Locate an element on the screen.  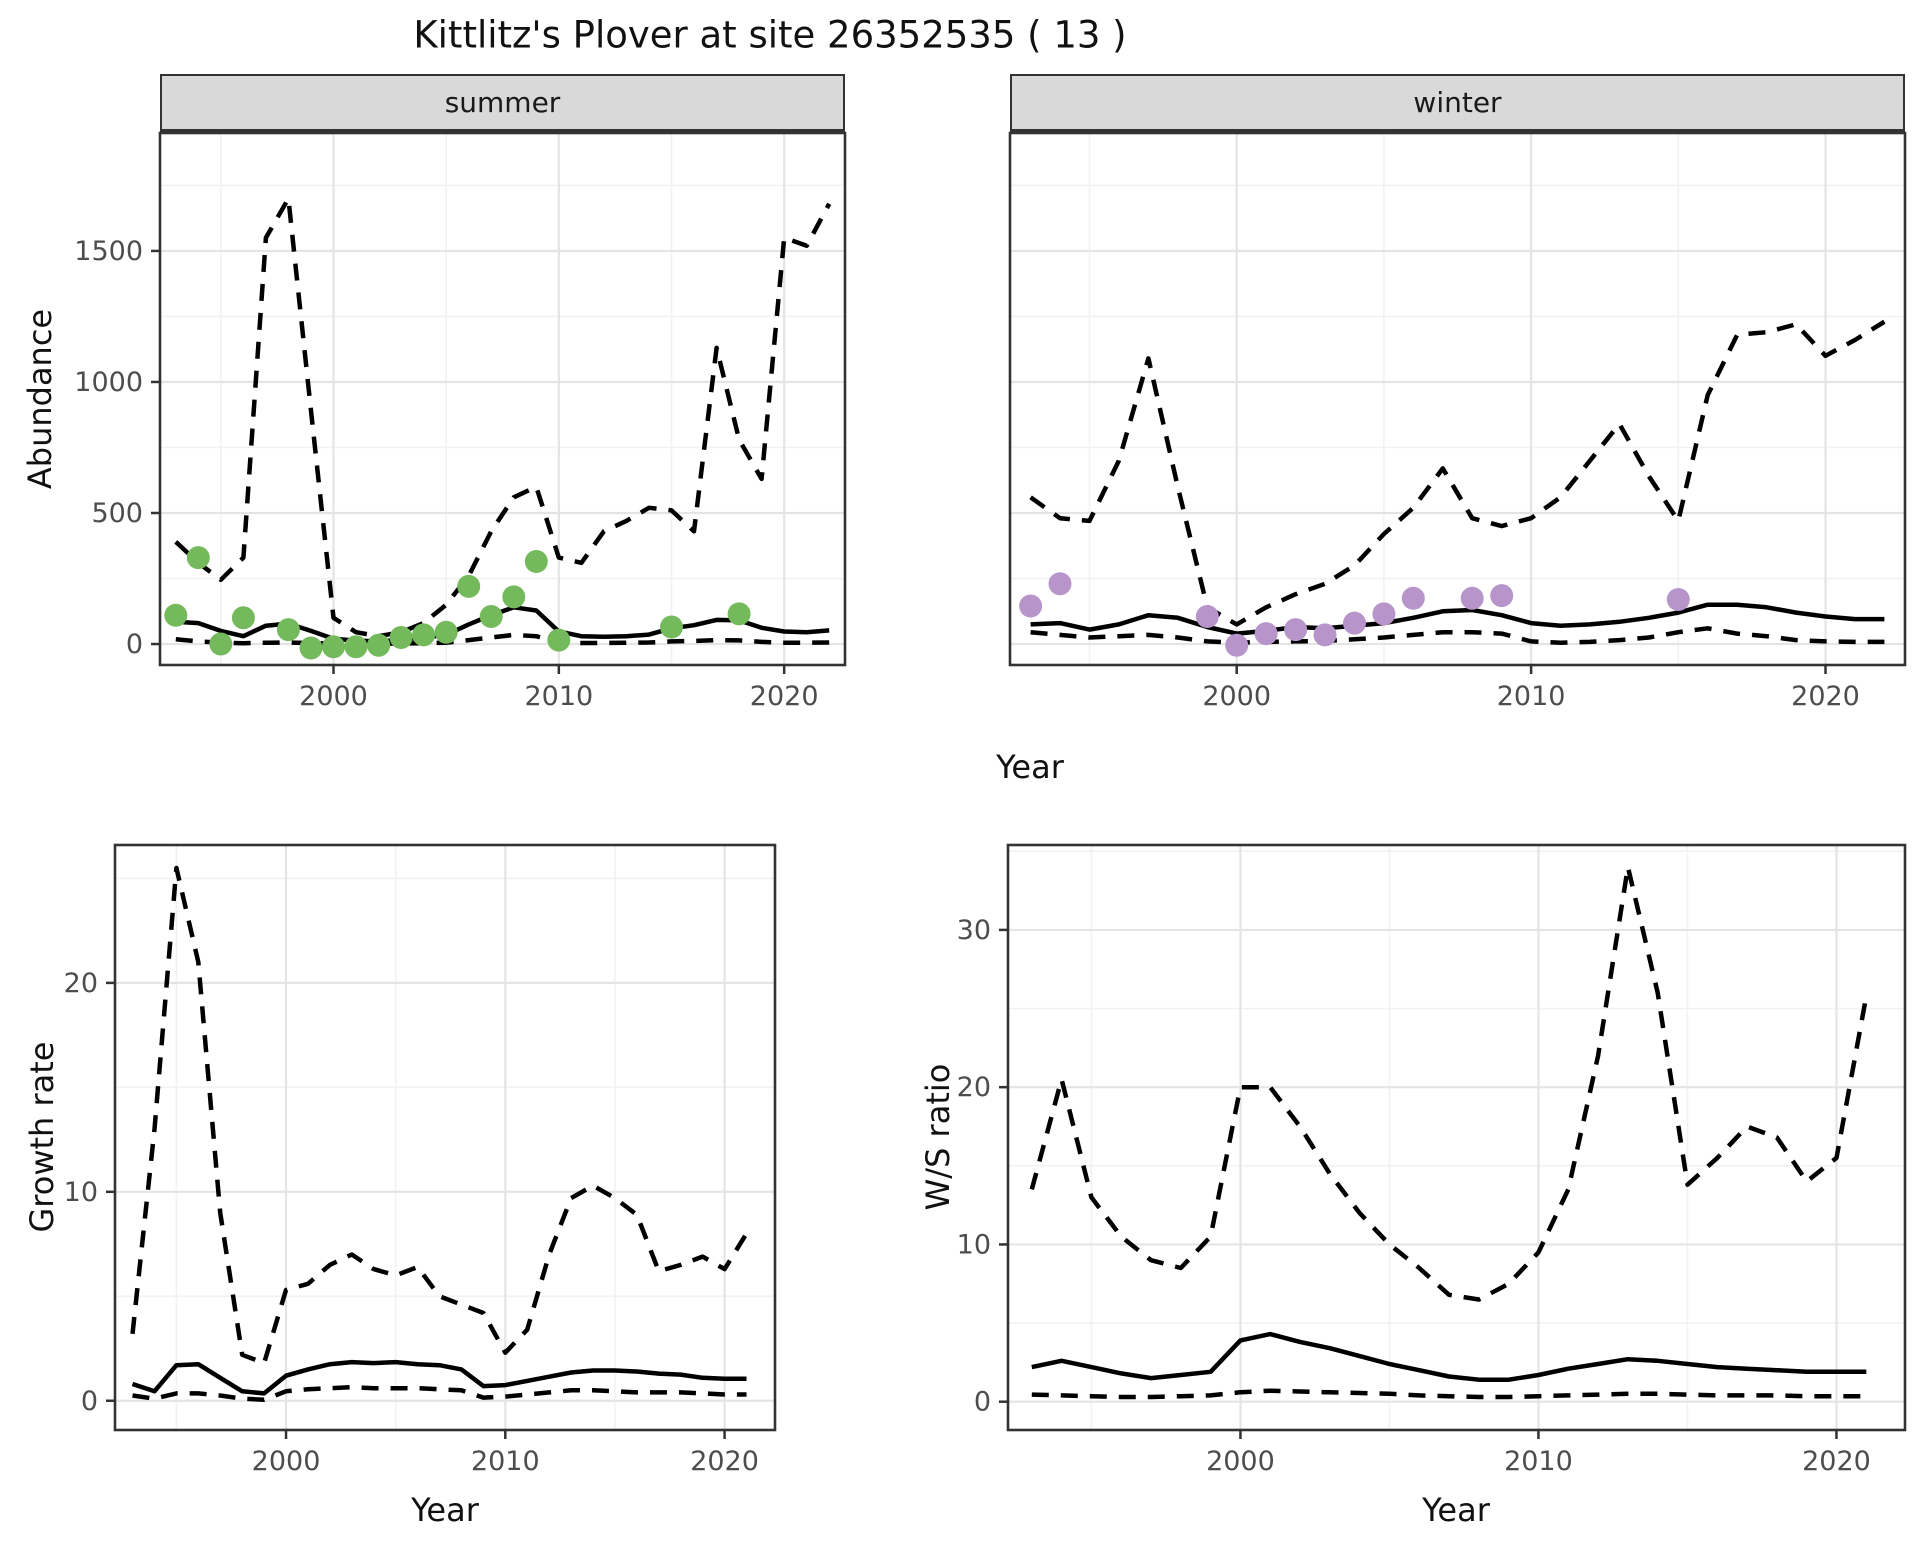
x-axis-title-year-top: Year is located at coordinates (1030, 767).